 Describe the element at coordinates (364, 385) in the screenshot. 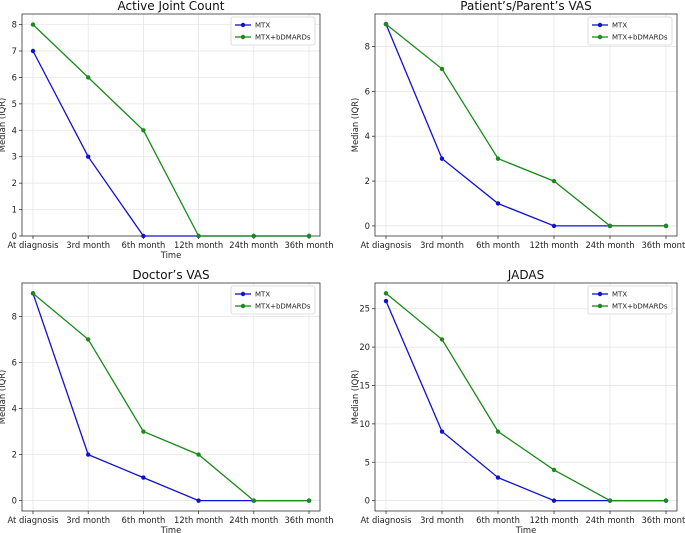

I see `y-tick-label: 15` at that location.